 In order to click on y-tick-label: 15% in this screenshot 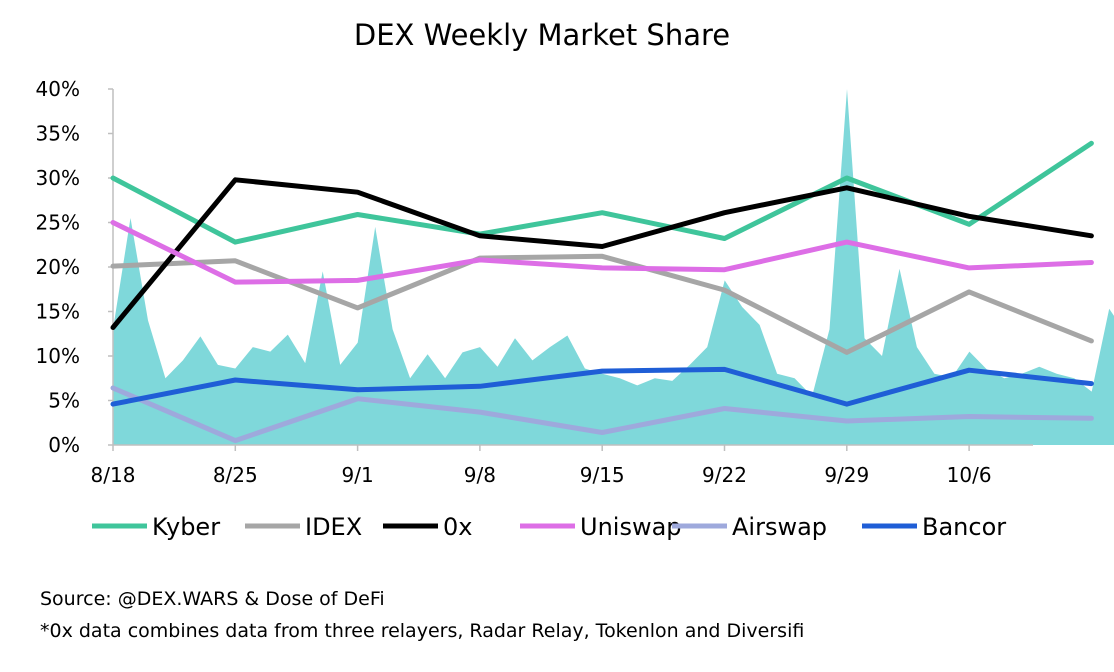, I will do `click(58, 312)`.